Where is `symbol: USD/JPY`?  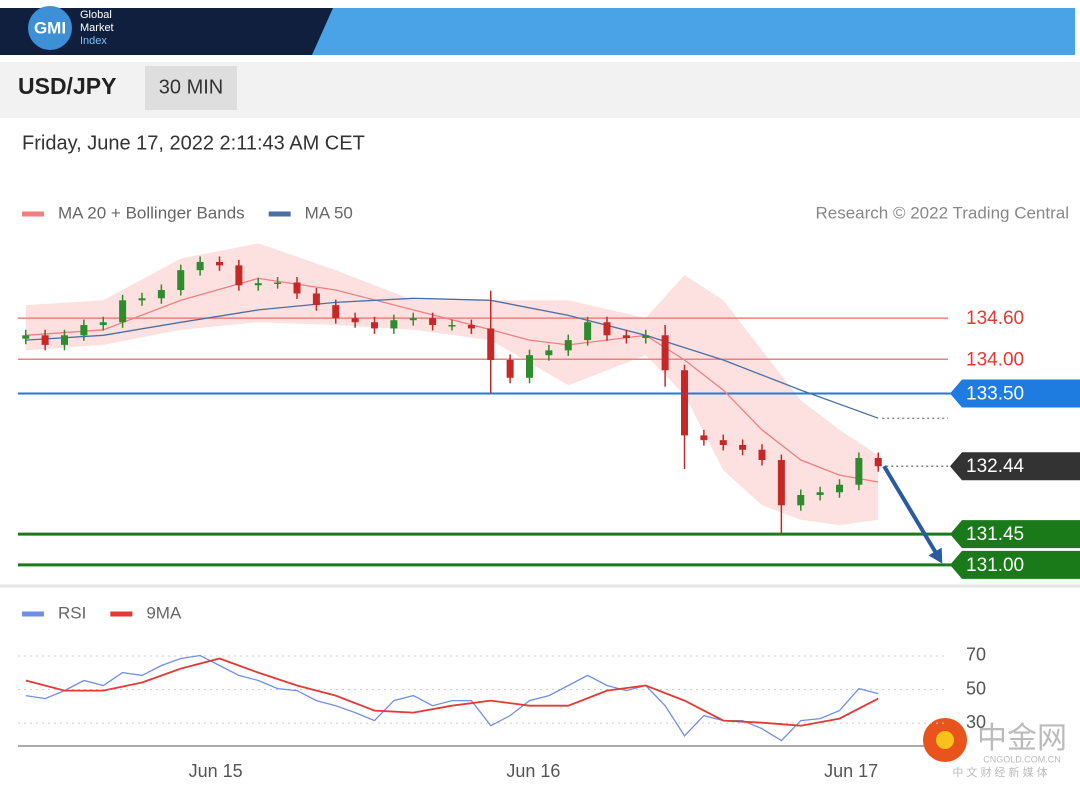
symbol: USD/JPY is located at coordinates (67, 86).